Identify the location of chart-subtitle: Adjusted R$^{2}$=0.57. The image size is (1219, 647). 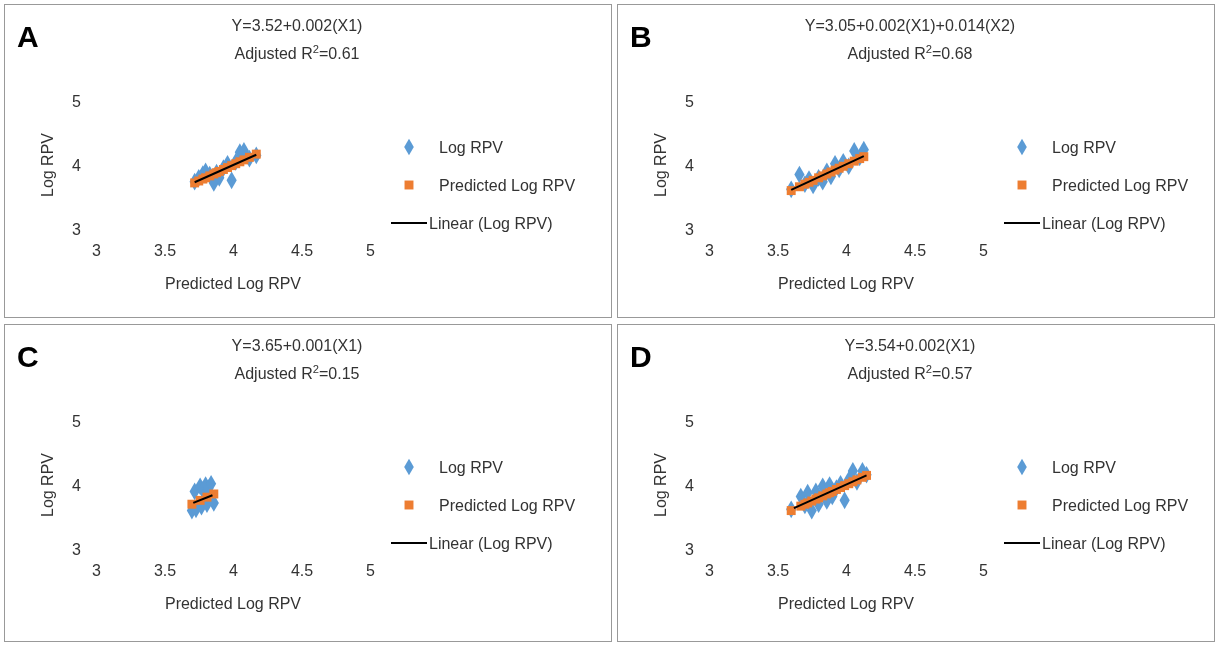
(910, 372).